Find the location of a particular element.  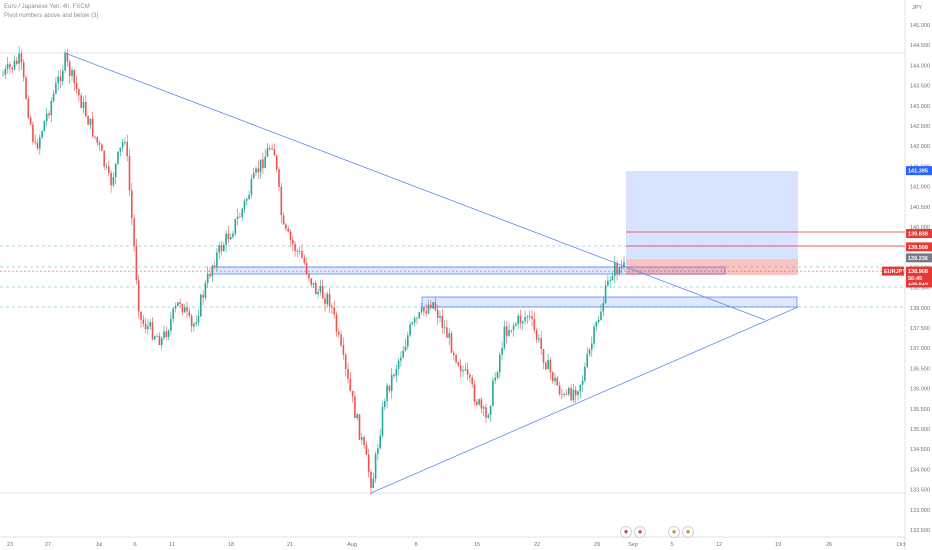

symbol-title: Euro / Japanese Yen, 4h, FXCM is located at coordinates (47, 7).